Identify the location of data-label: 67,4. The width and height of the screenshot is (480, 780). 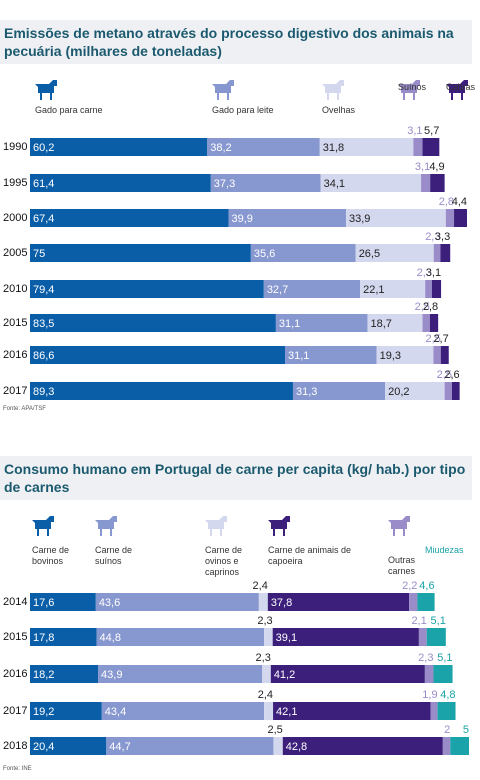
(43, 219).